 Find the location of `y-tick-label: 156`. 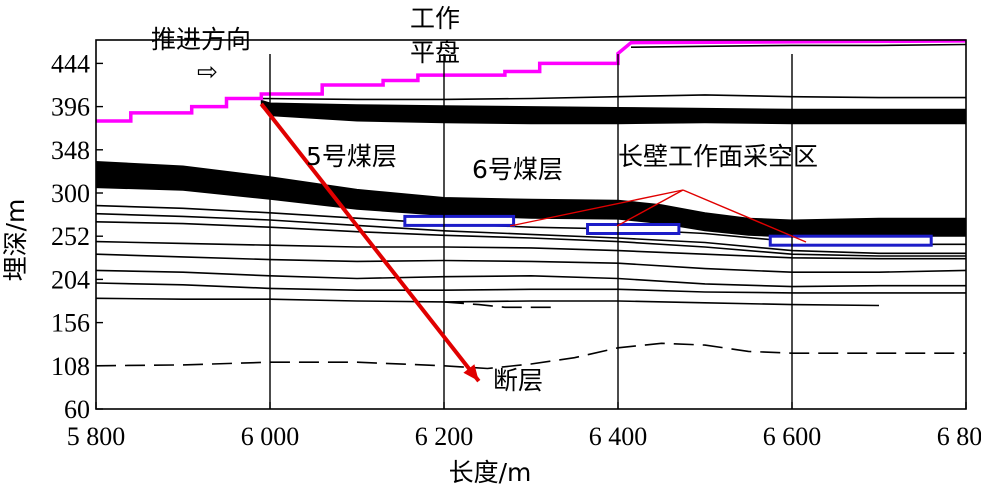

y-tick-label: 156 is located at coordinates (70, 323).